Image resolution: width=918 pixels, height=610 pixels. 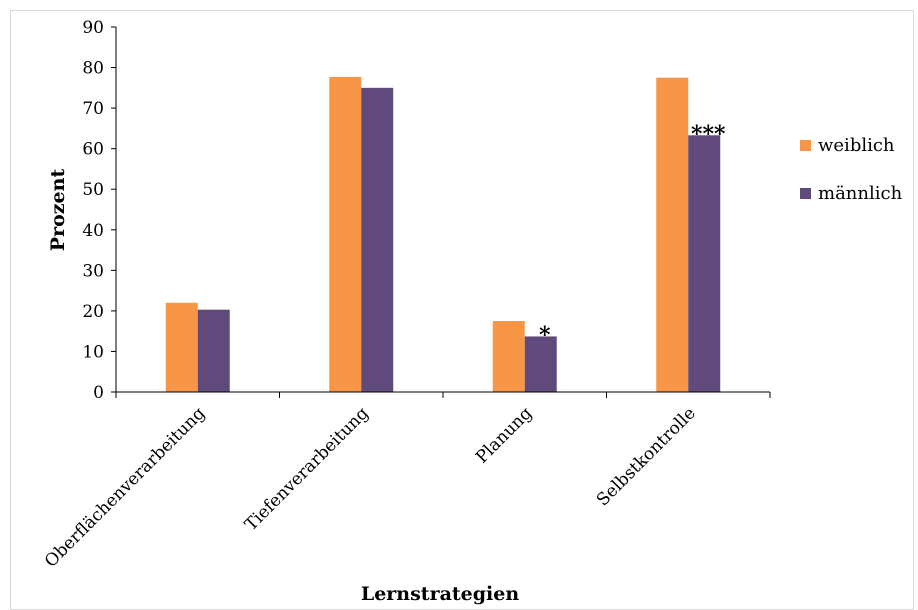 I want to click on bar-weiblich-Selbstkontrolle, so click(x=672, y=234).